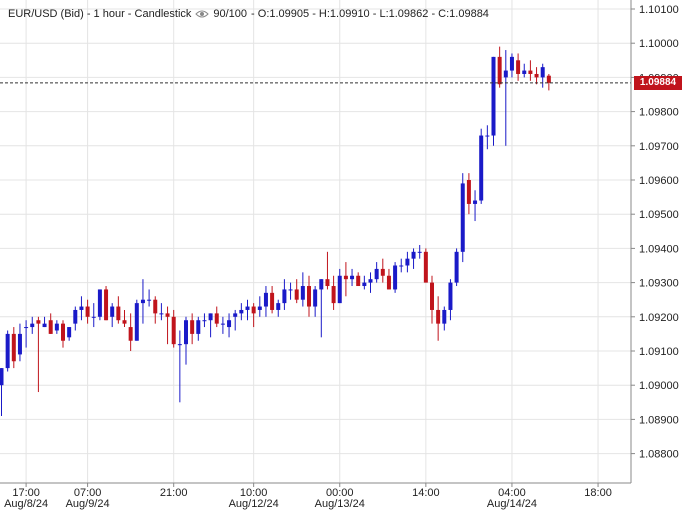 This screenshot has width=688, height=510. I want to click on x-tick-date: Aug/13/24, so click(340, 504).